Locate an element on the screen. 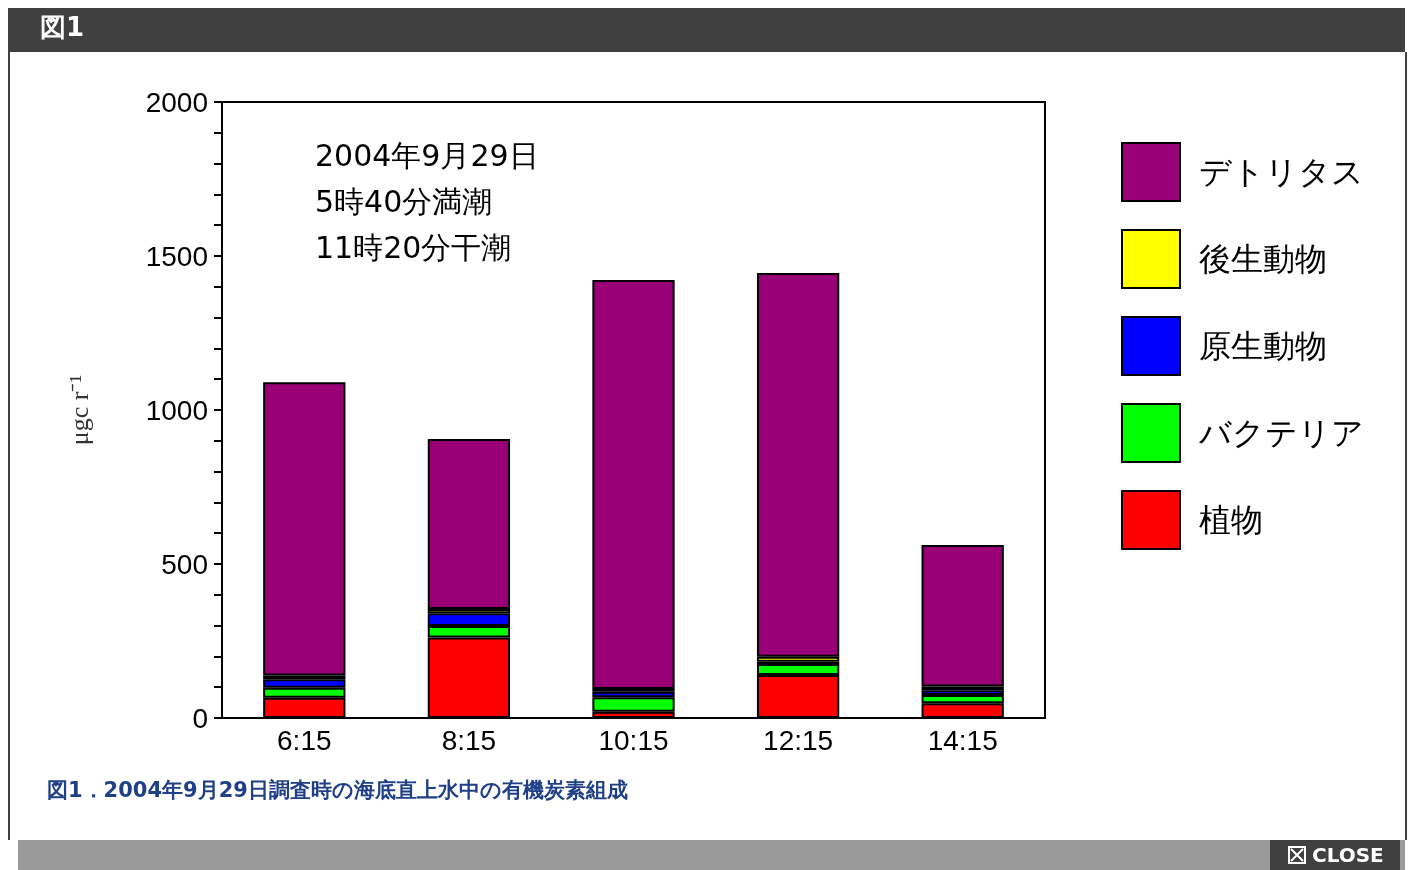  legend-label: 植物 is located at coordinates (1231, 520).